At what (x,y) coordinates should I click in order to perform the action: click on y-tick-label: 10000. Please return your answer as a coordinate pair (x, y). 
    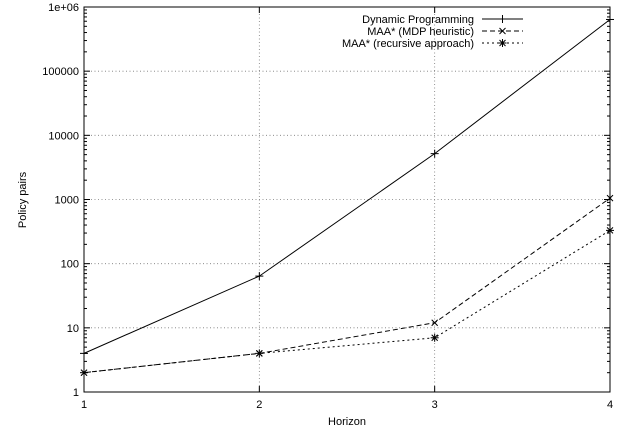
    Looking at the image, I should click on (63, 136).